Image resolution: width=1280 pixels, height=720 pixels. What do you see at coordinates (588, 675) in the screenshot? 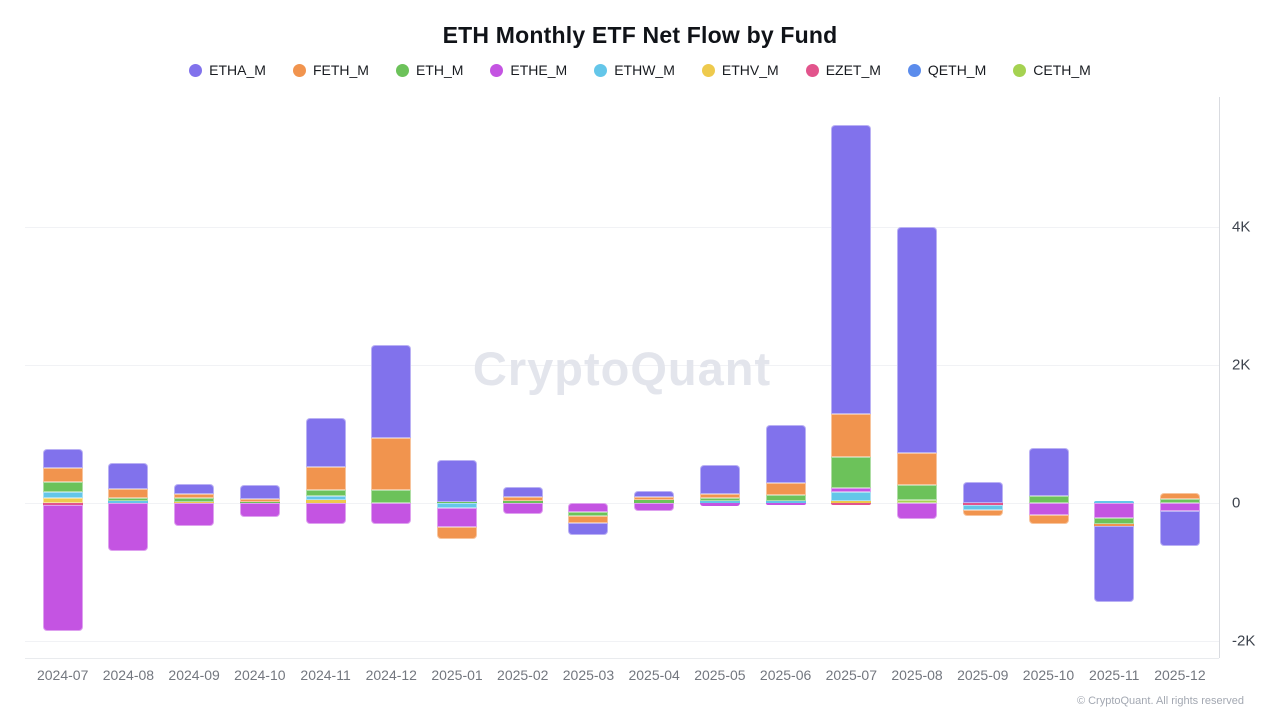
I see `x-tick-label: 2025-03` at bounding box center [588, 675].